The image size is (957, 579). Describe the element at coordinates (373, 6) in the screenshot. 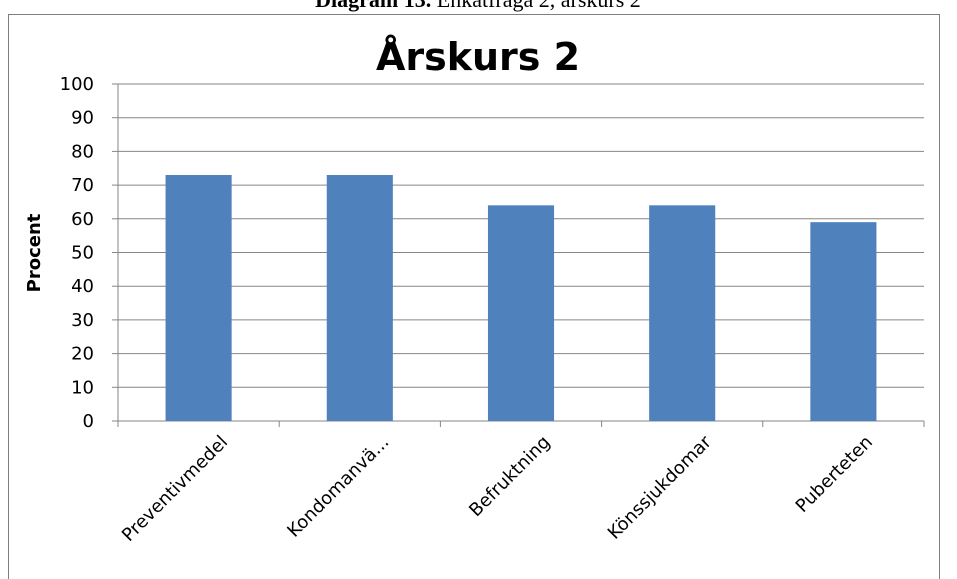

I see `caption-label: Diagram 13.` at that location.